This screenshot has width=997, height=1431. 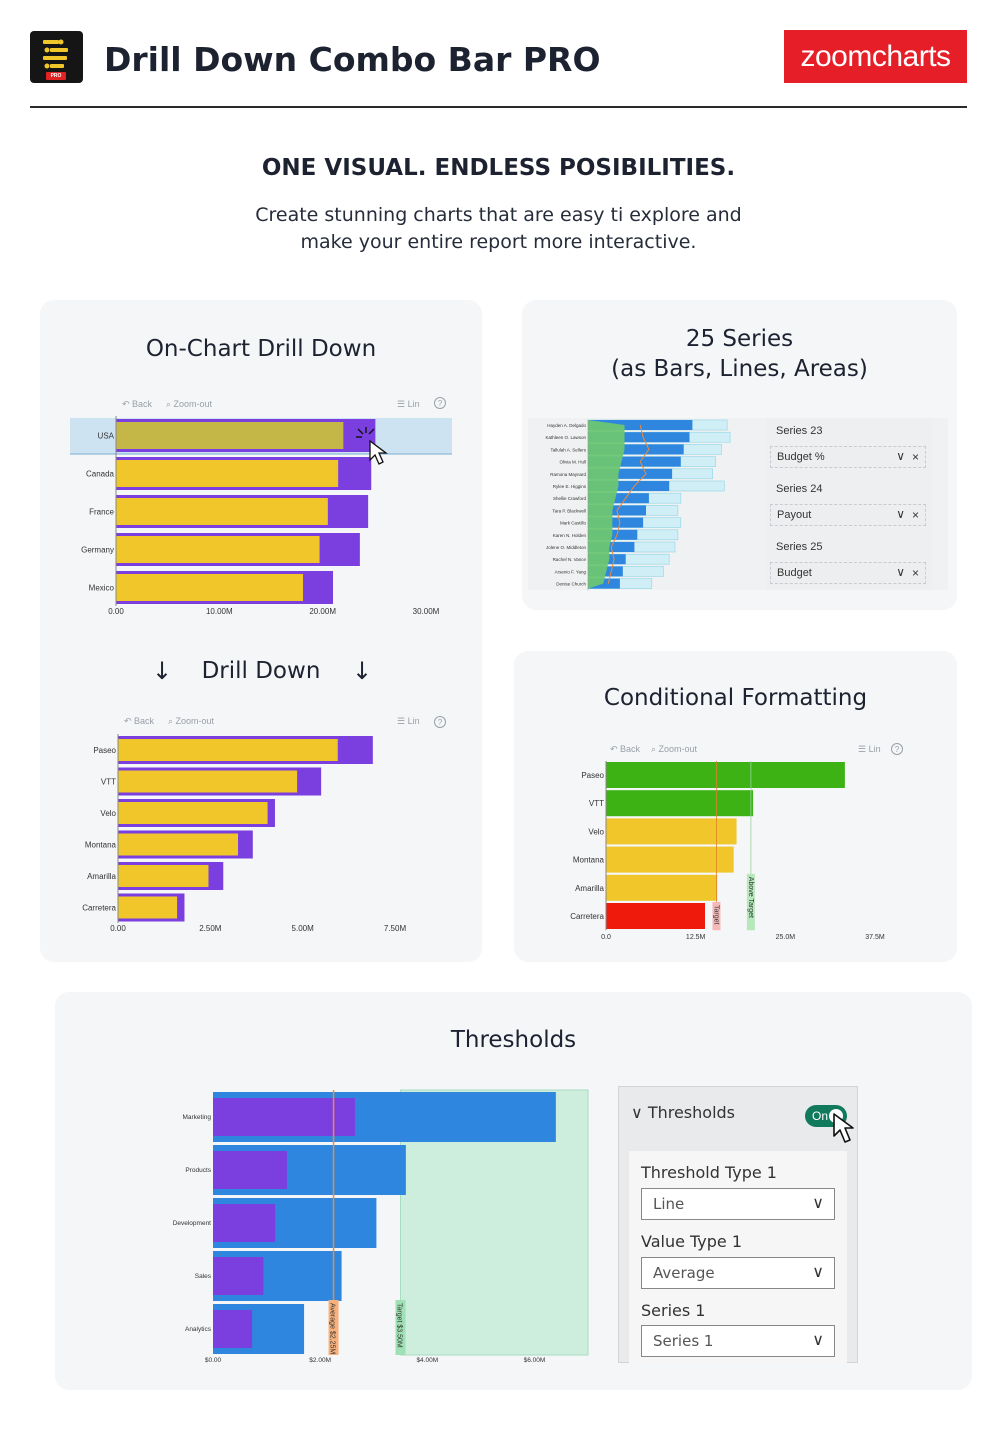 I want to click on category-label: Tara P. Blackwell, so click(x=569, y=510).